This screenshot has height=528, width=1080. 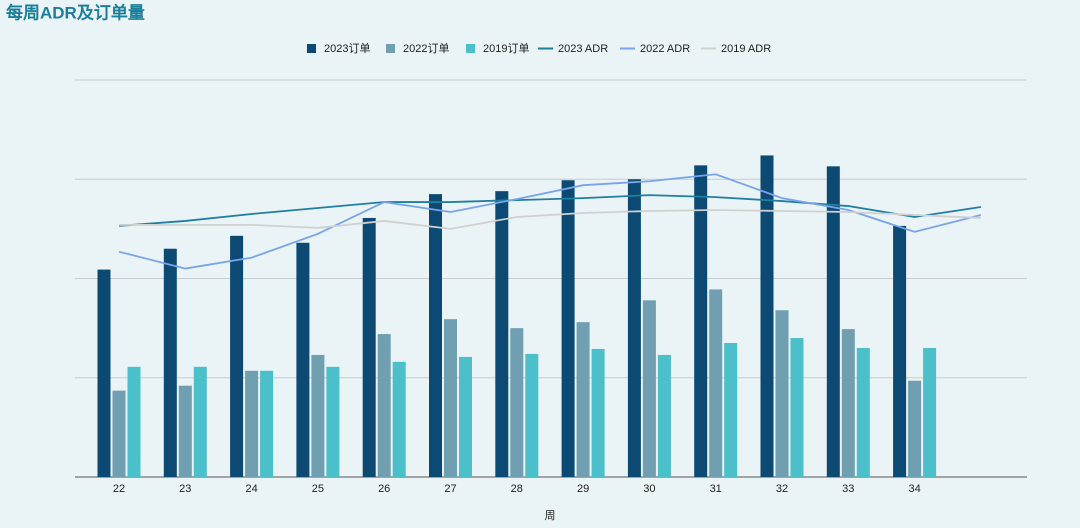 I want to click on legend-label: 2023 ADR, so click(x=583, y=49).